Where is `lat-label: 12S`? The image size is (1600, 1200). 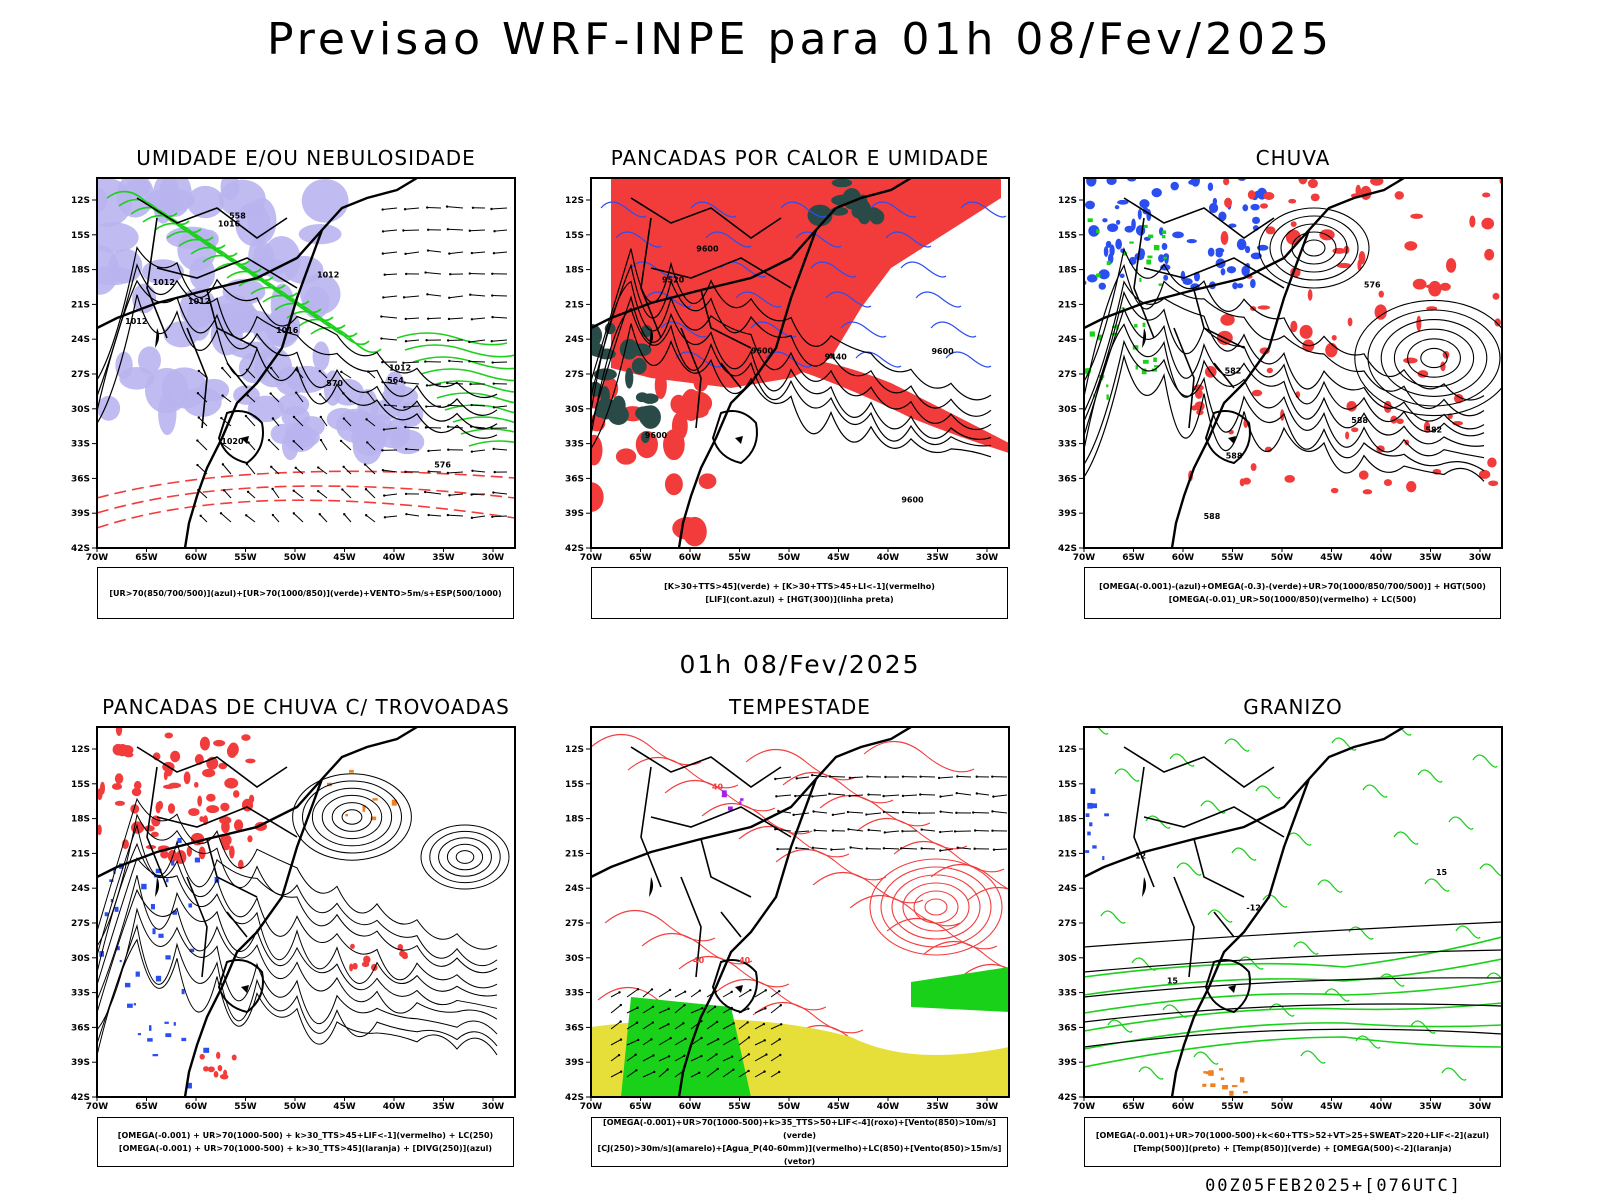
lat-label: 12S is located at coordinates (1067, 750).